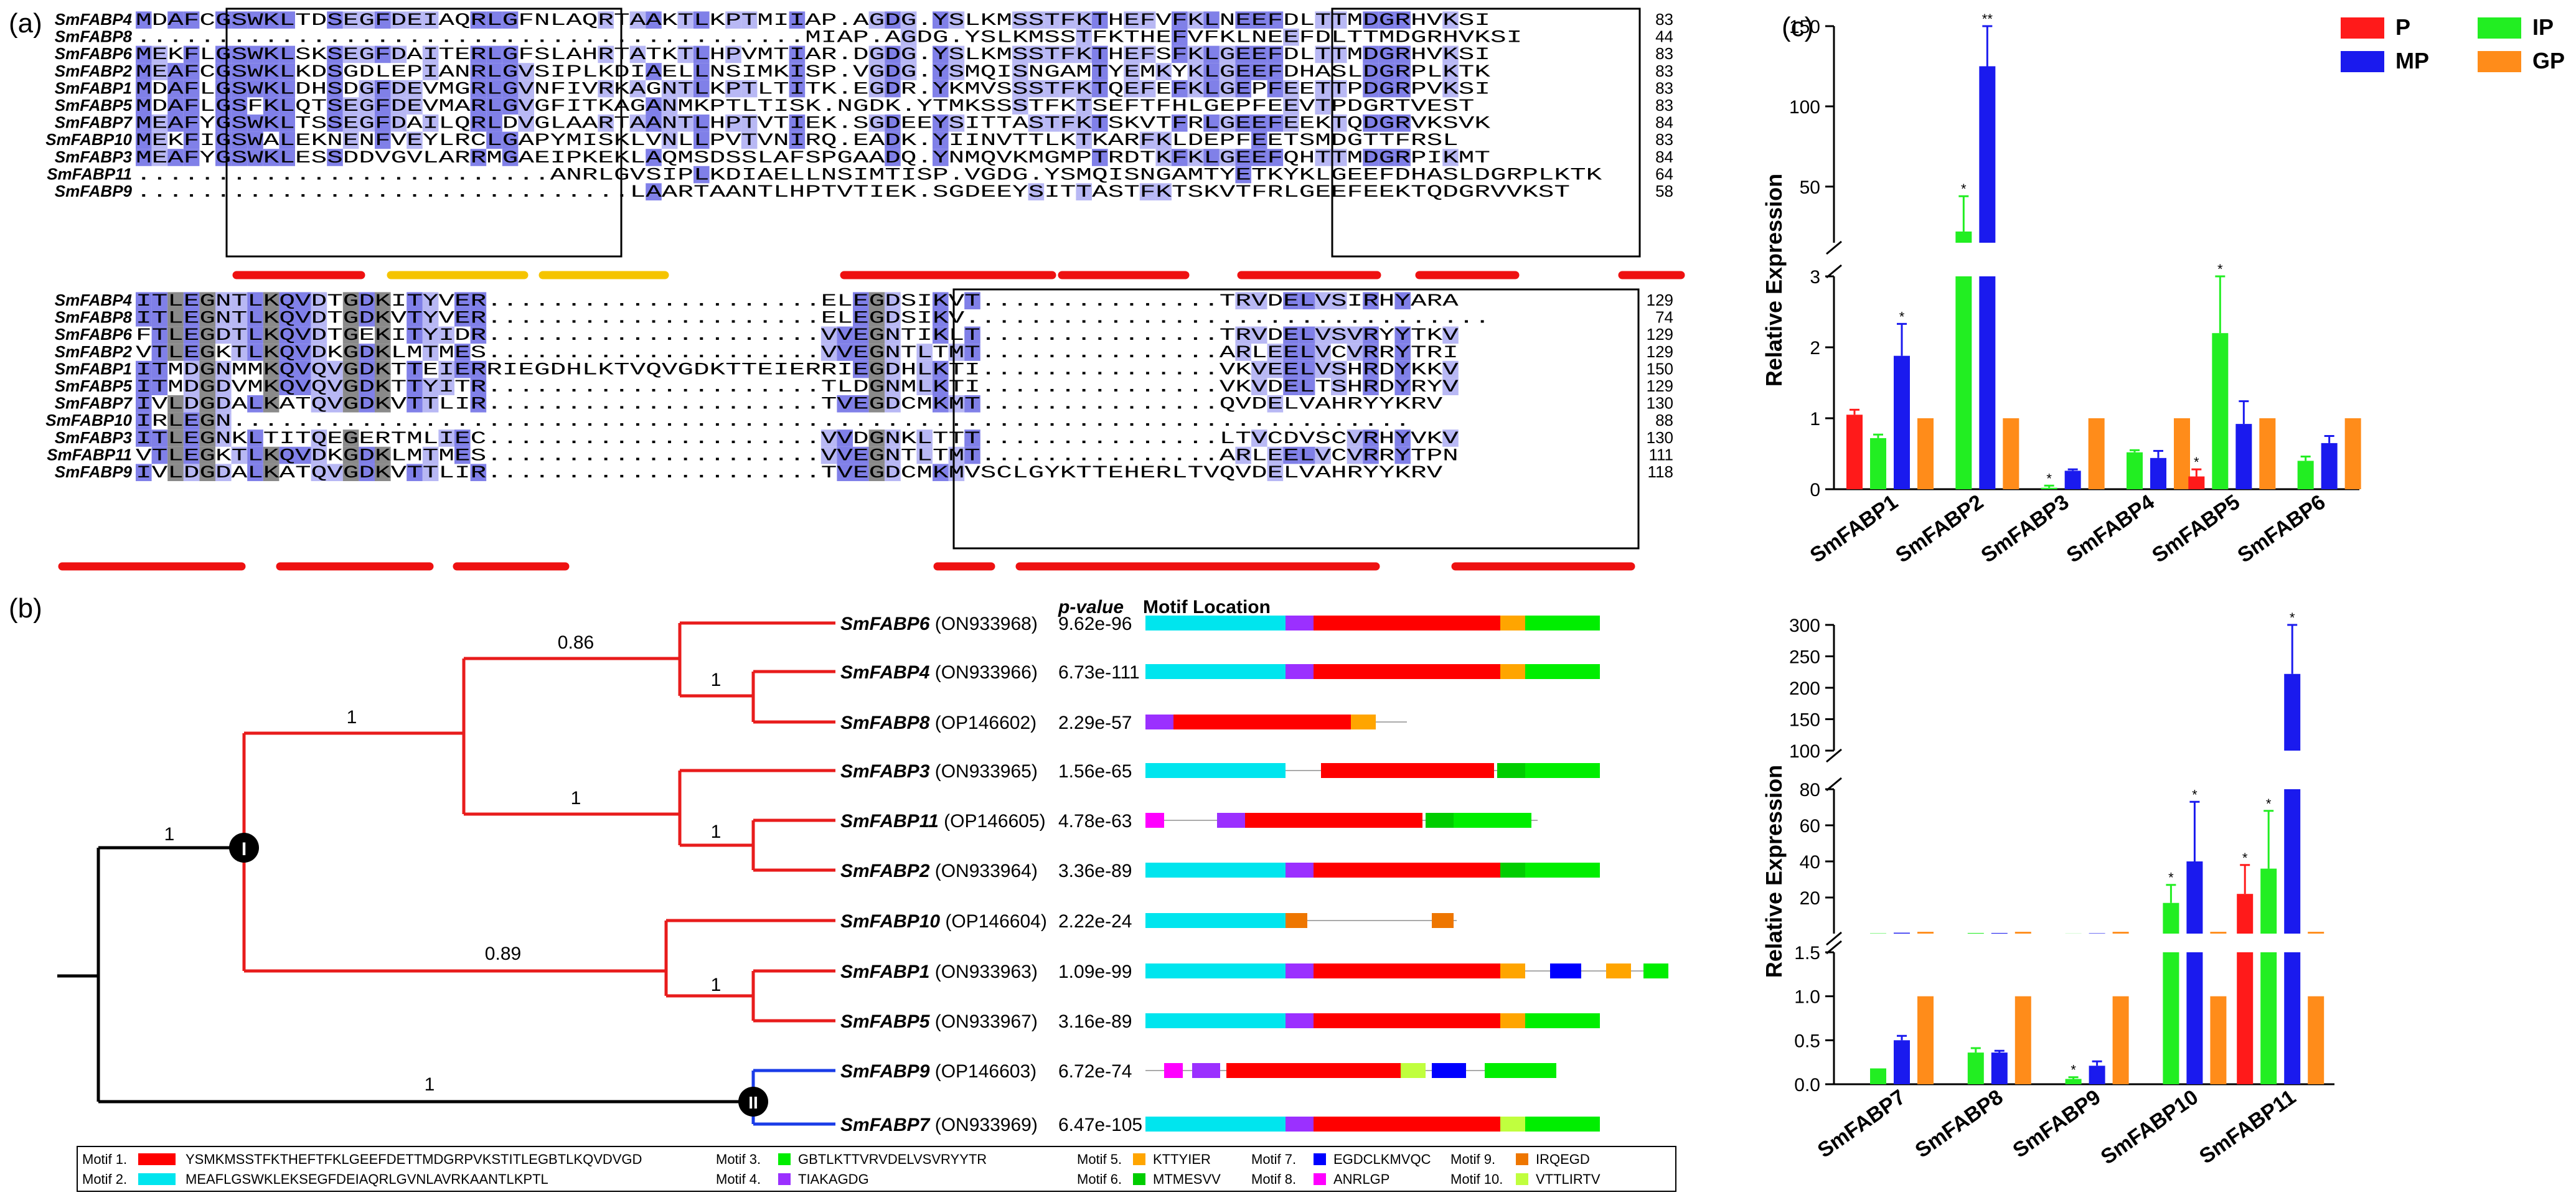  What do you see at coordinates (1834, 939) in the screenshot?
I see `axis-break` at bounding box center [1834, 939].